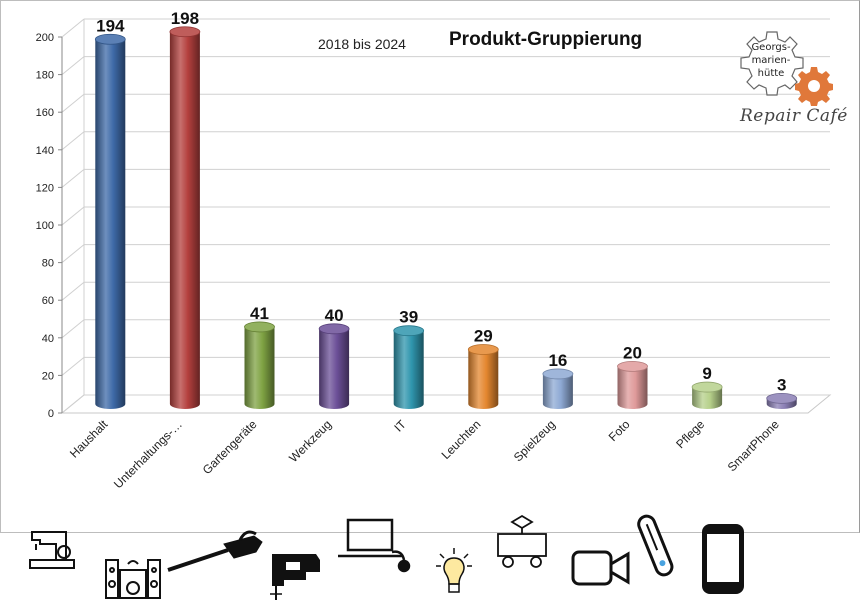 This screenshot has width=860, height=602. What do you see at coordinates (45, 188) in the screenshot?
I see `y-tick-label: 120` at bounding box center [45, 188].